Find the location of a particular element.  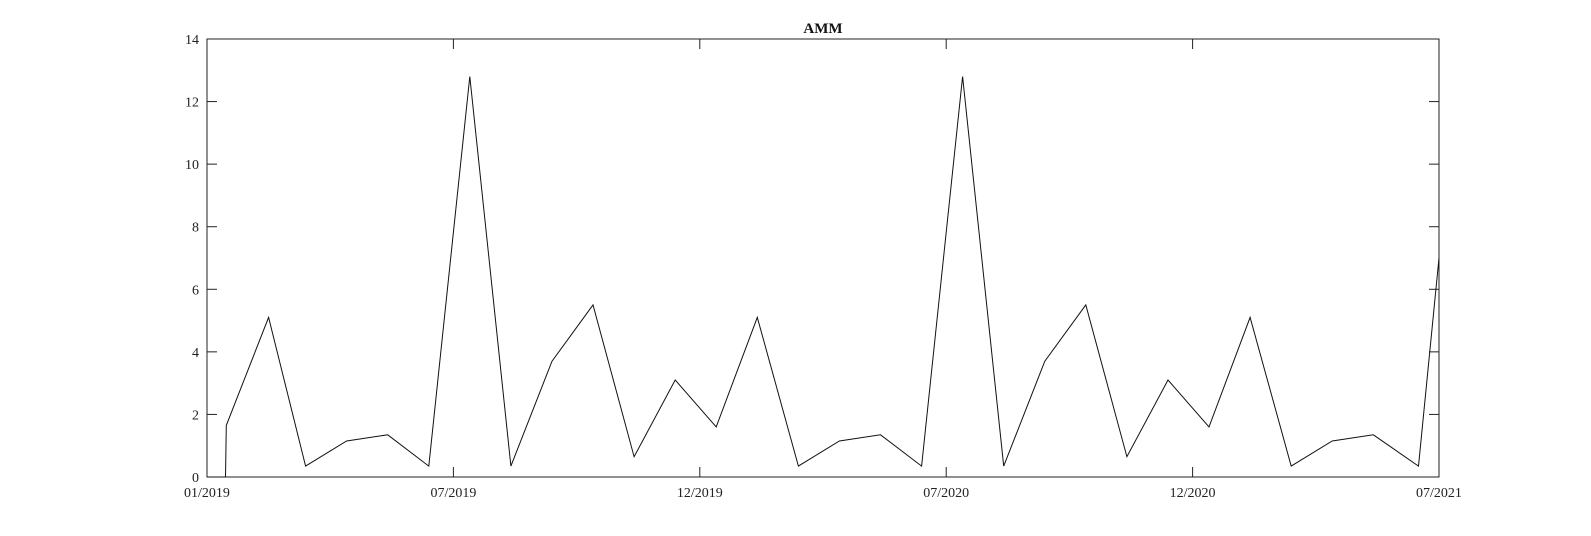

y-tick-label: 2 is located at coordinates (195, 415).